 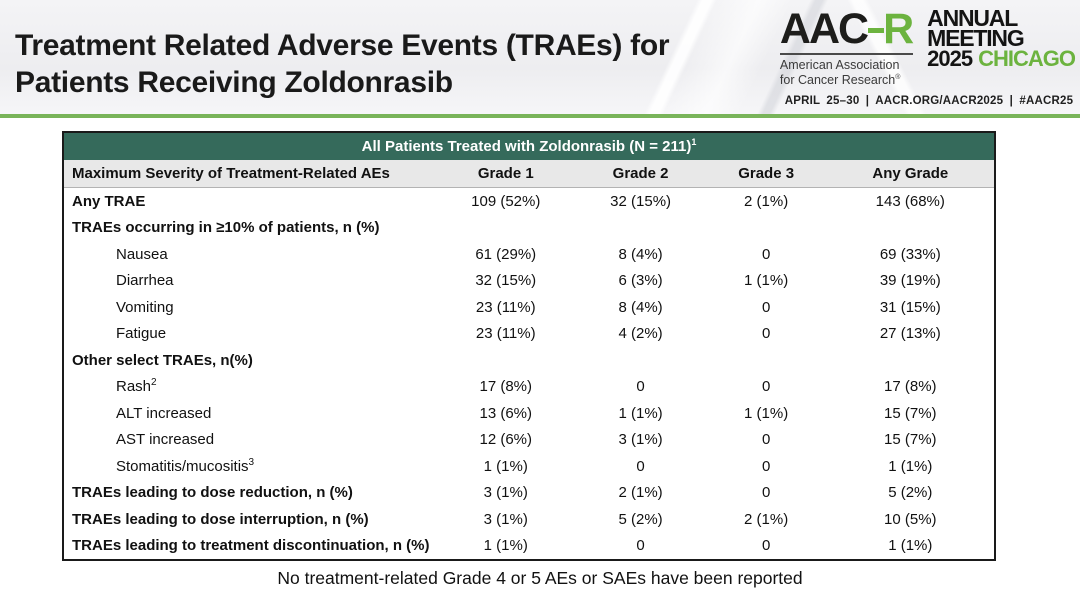 I want to click on meeting-line-meeting: MEETING, so click(x=976, y=38).